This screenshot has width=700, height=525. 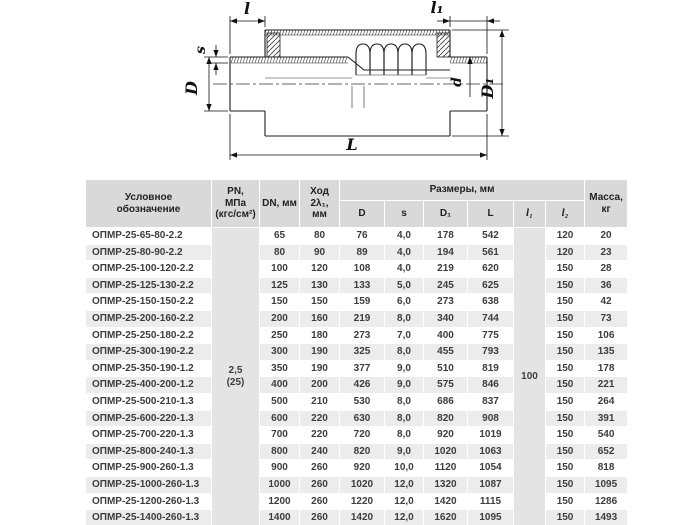 I want to click on cell-mass: 1286, so click(x=606, y=501).